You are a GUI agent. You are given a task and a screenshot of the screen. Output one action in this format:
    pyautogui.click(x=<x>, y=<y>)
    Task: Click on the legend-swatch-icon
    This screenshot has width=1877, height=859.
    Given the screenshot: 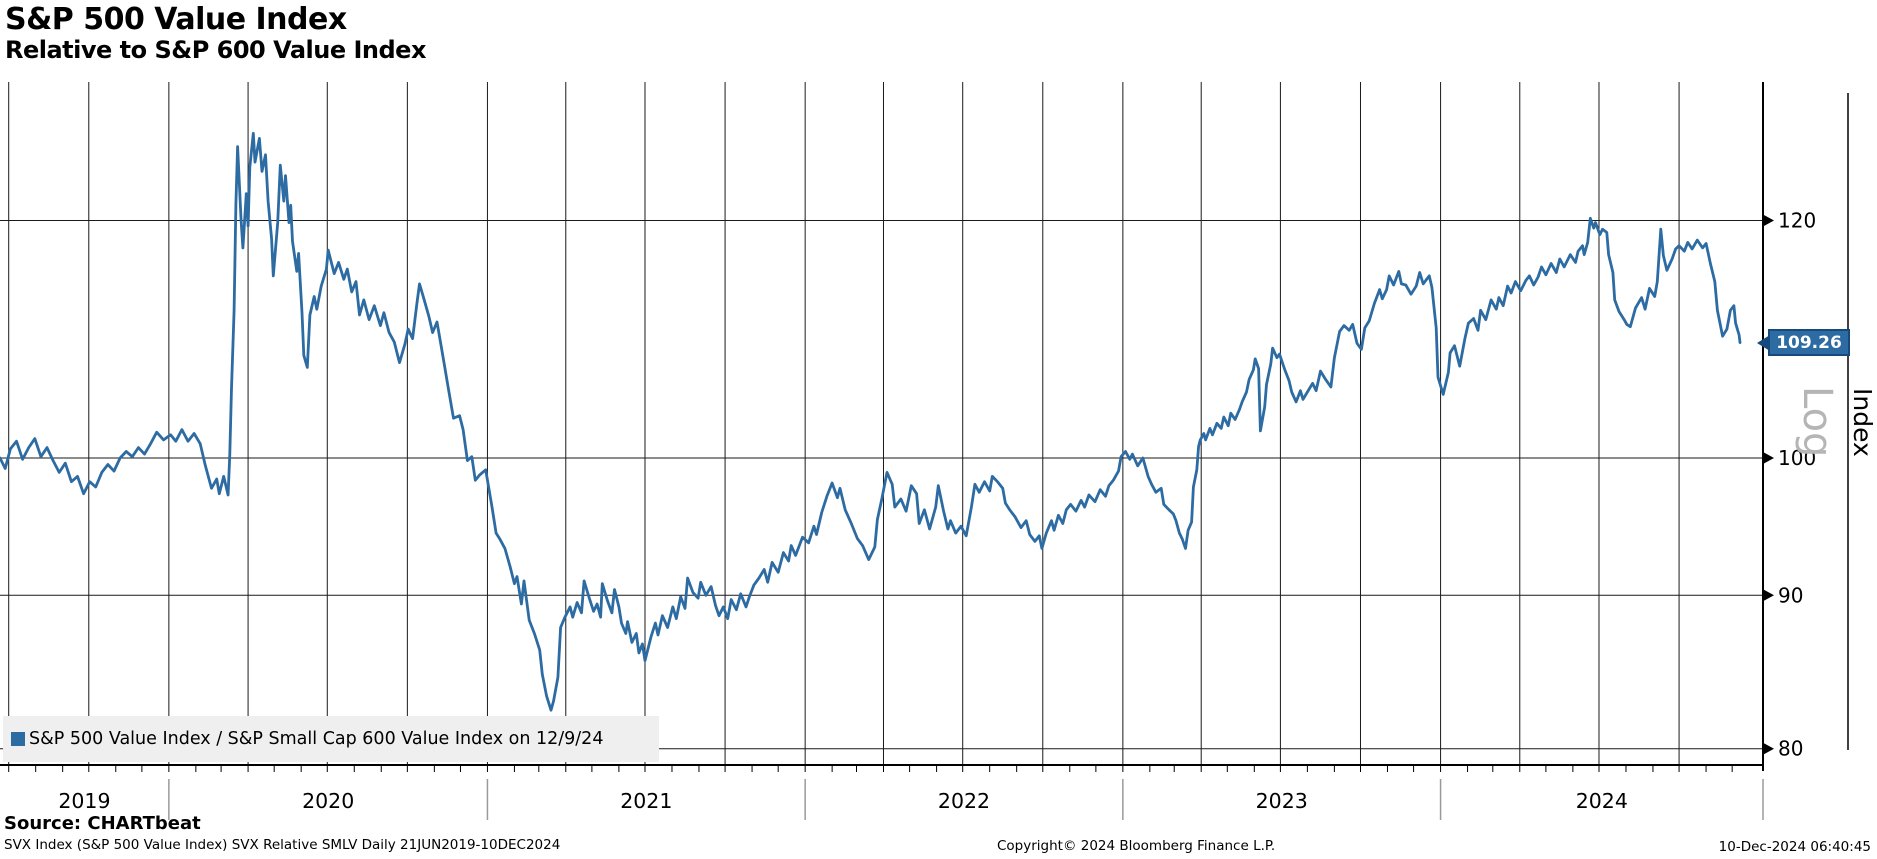 What is the action you would take?
    pyautogui.click(x=18, y=739)
    